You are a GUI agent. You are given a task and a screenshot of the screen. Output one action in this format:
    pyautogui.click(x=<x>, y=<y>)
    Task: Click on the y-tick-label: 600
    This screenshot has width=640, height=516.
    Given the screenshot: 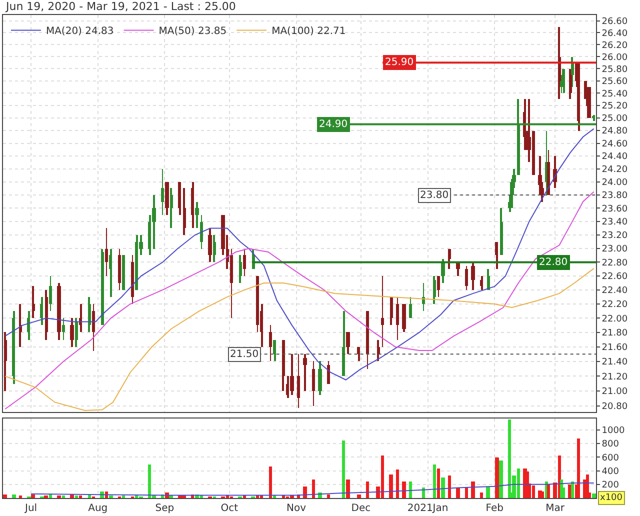 What is the action you would take?
    pyautogui.click(x=611, y=458)
    